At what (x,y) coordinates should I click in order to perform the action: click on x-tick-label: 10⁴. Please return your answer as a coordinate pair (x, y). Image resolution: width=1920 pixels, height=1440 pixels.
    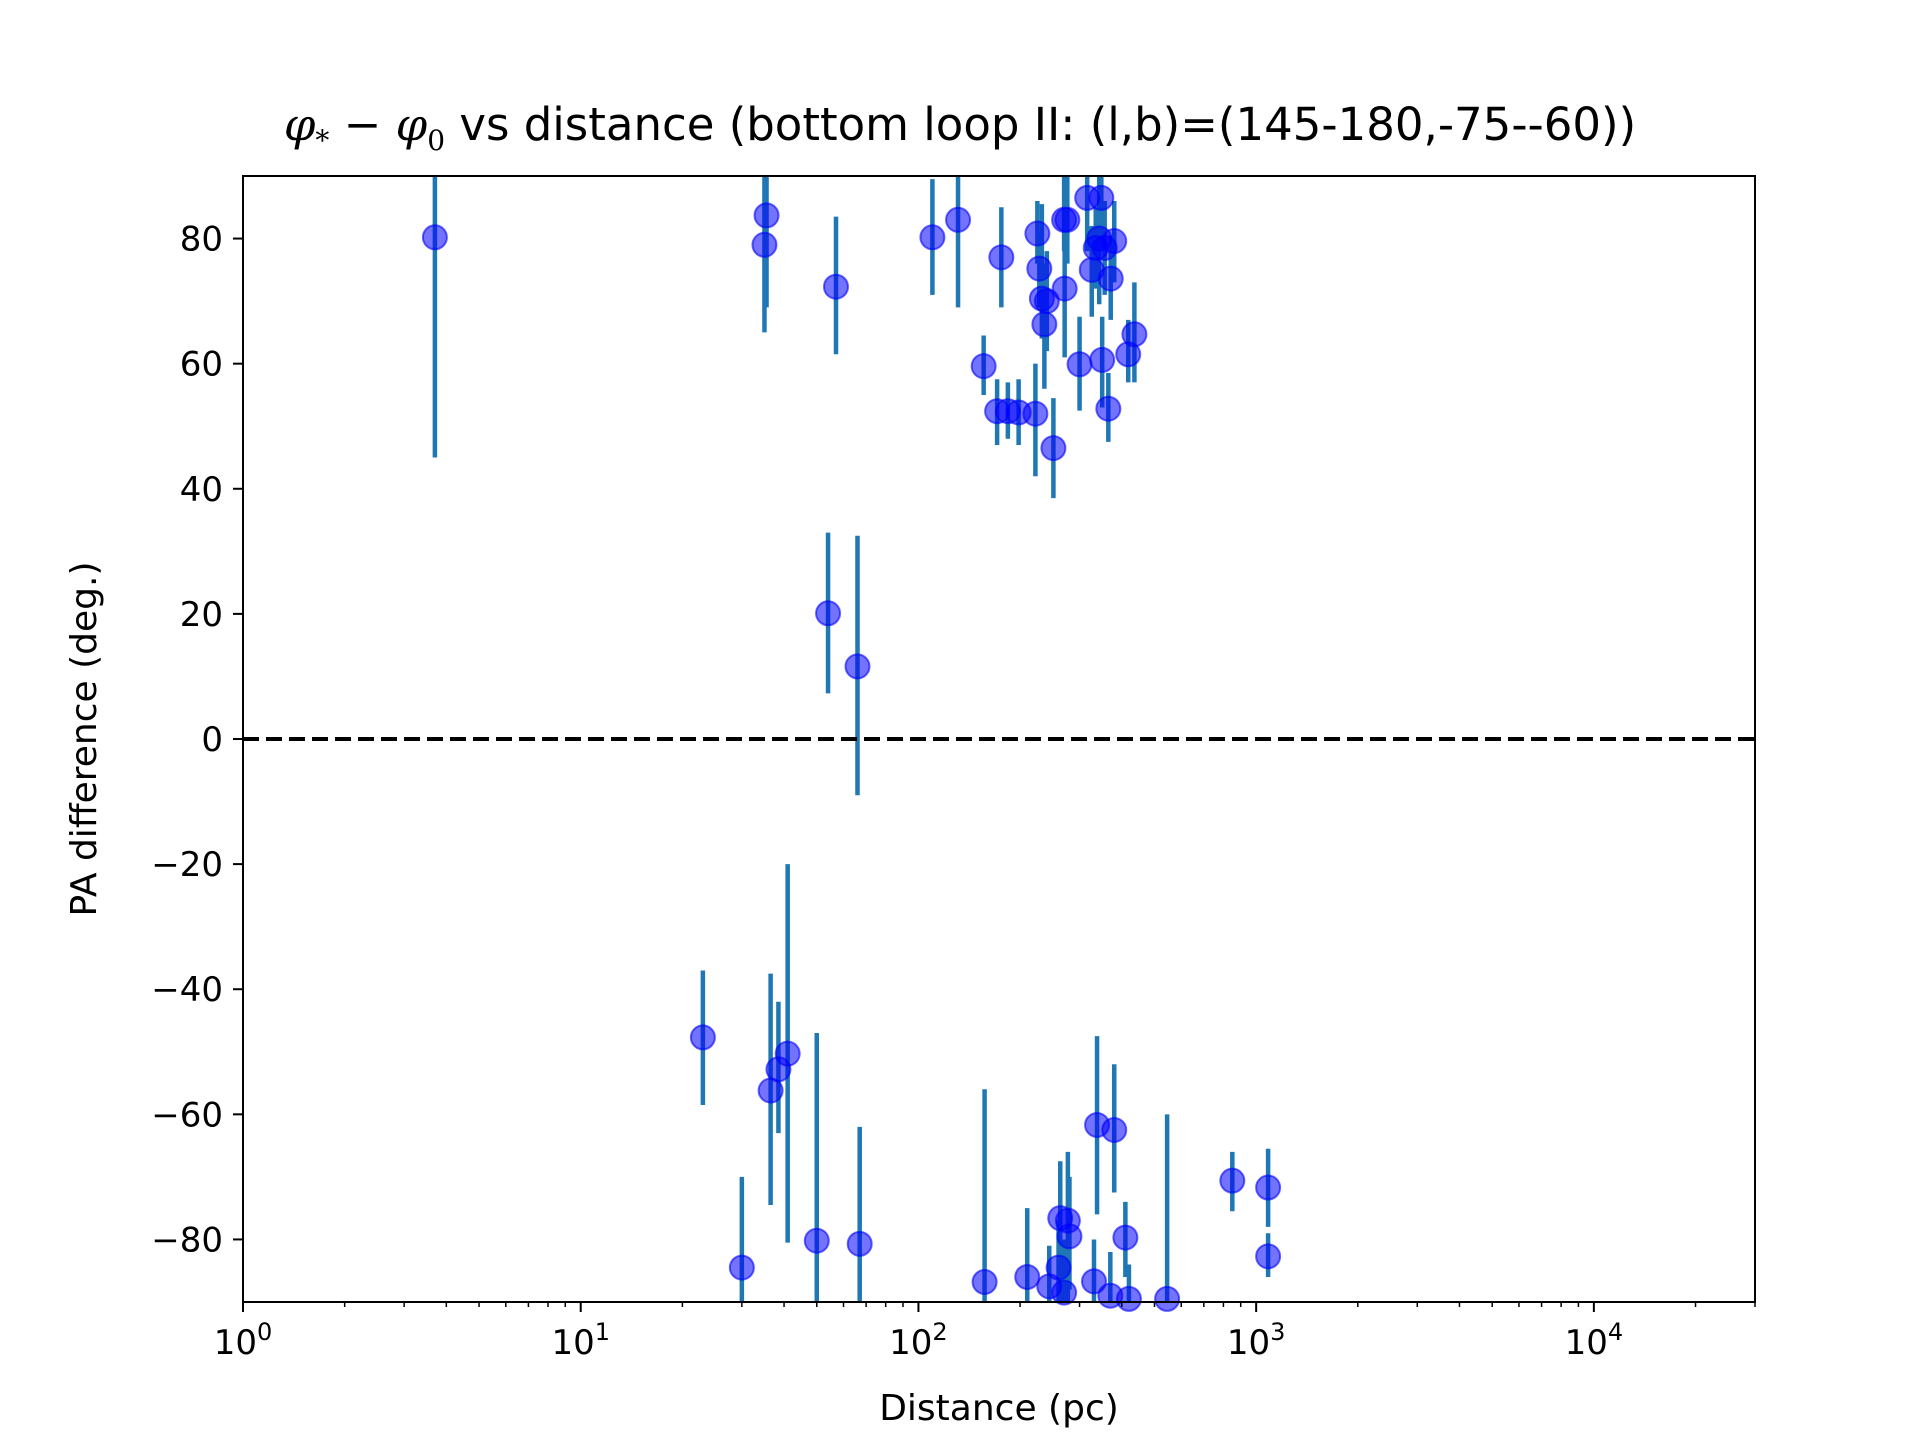
    Looking at the image, I should click on (1594, 1340).